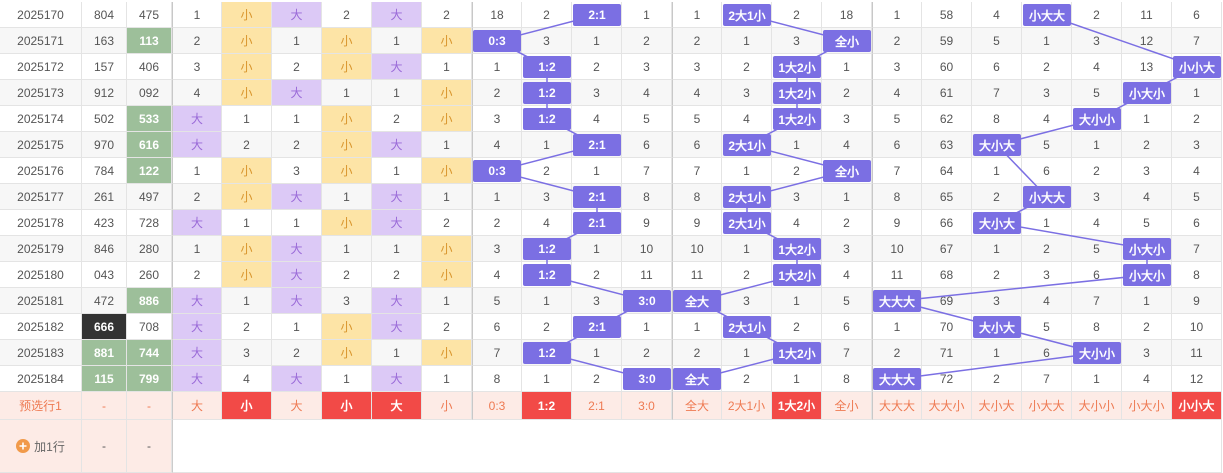  What do you see at coordinates (104, 41) in the screenshot?
I see `number: 163` at bounding box center [104, 41].